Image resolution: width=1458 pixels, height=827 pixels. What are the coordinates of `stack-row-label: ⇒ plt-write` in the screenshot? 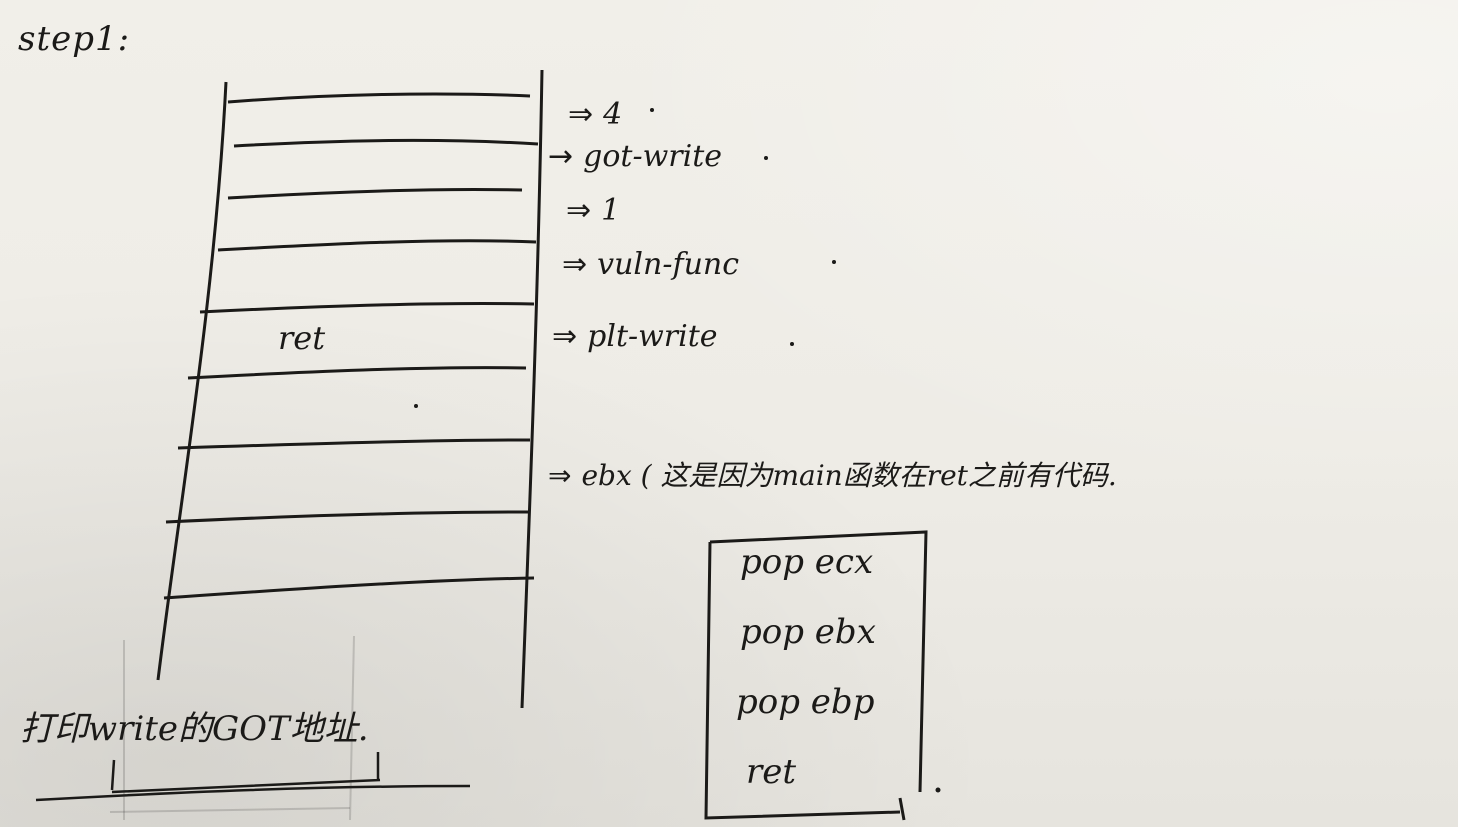 It's located at (635, 337).